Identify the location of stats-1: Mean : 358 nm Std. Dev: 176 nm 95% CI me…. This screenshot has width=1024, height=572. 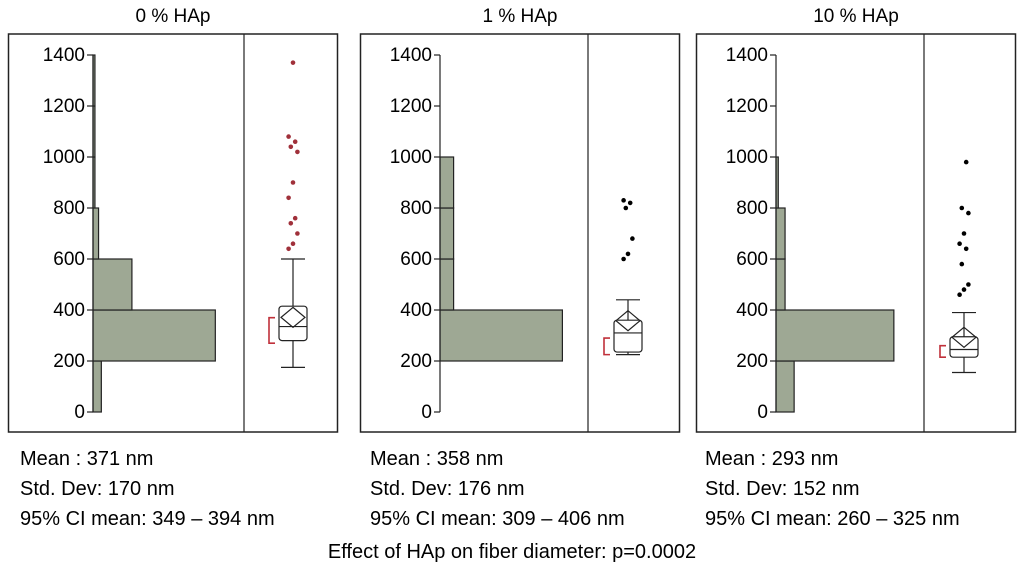
(497, 489).